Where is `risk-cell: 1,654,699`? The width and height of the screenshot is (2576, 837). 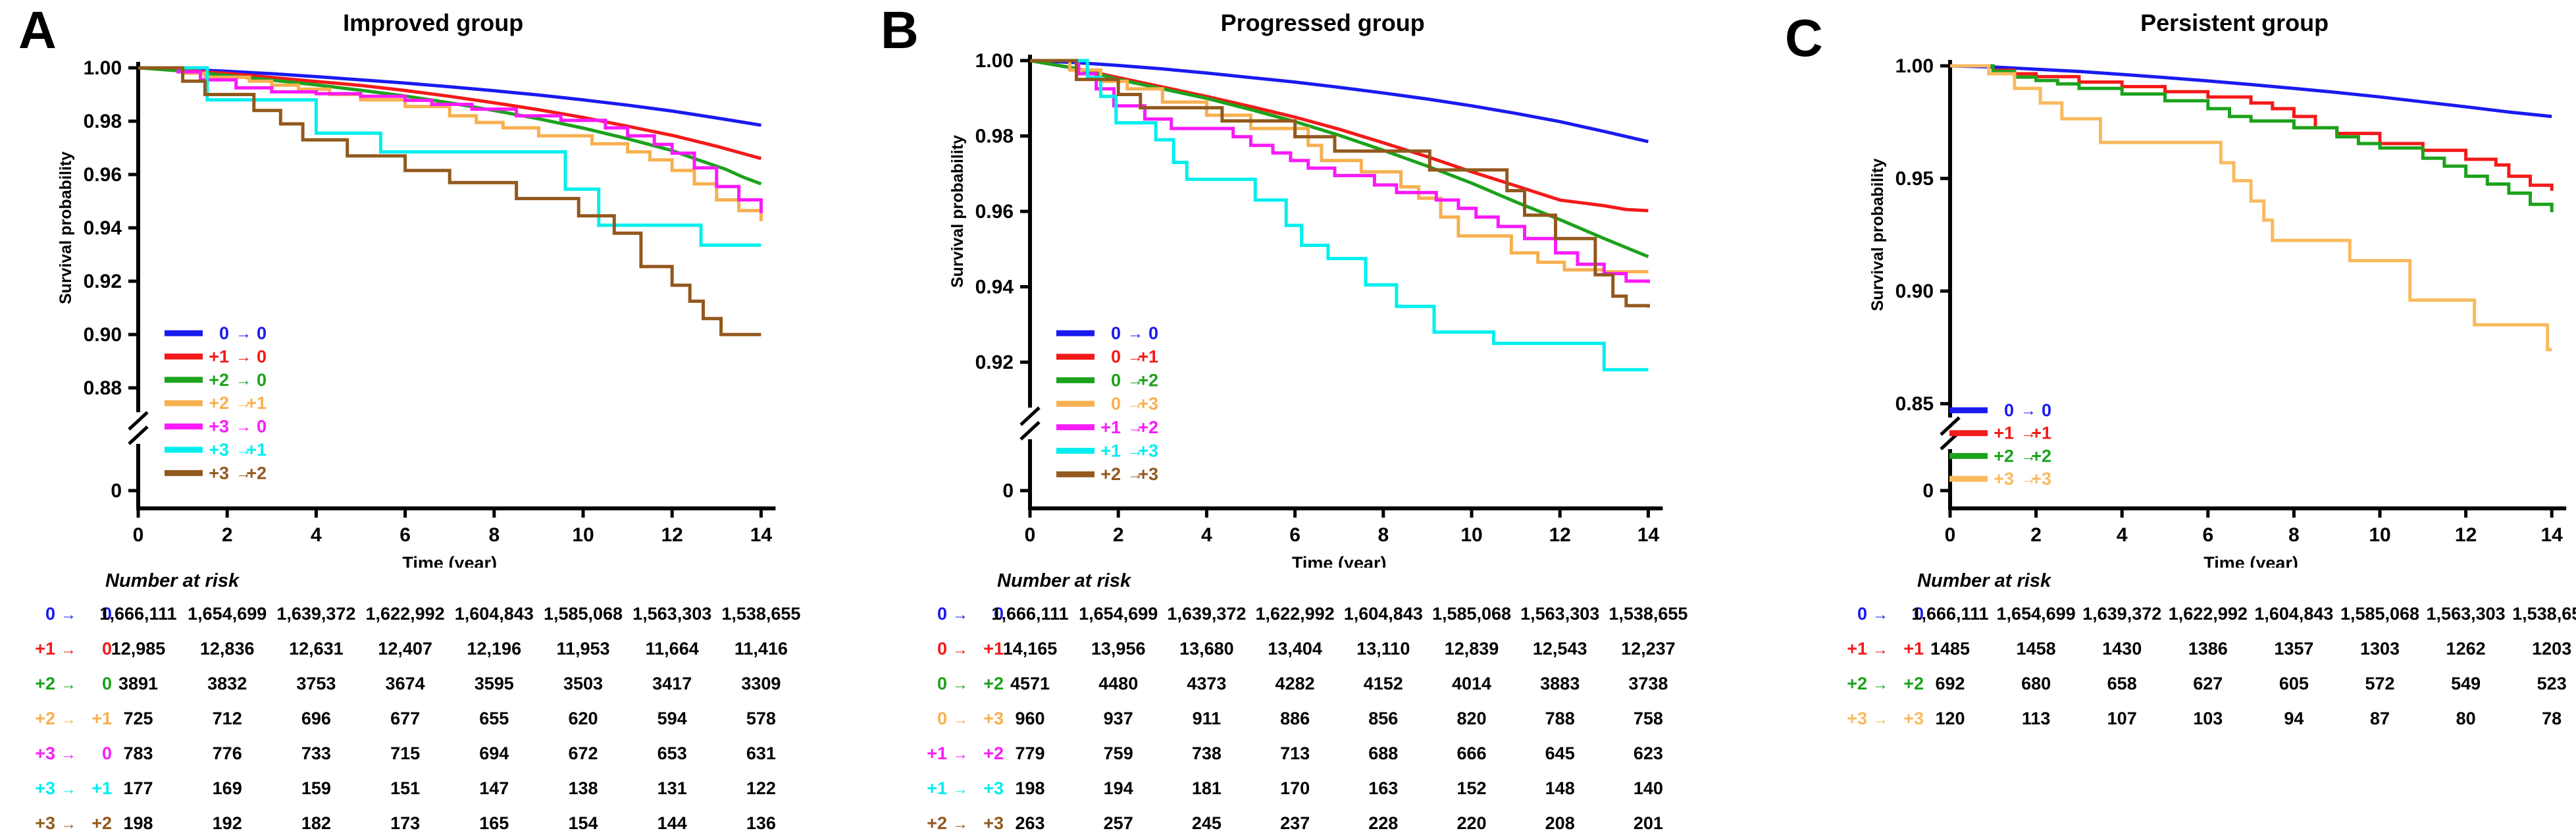 risk-cell: 1,654,699 is located at coordinates (1118, 614).